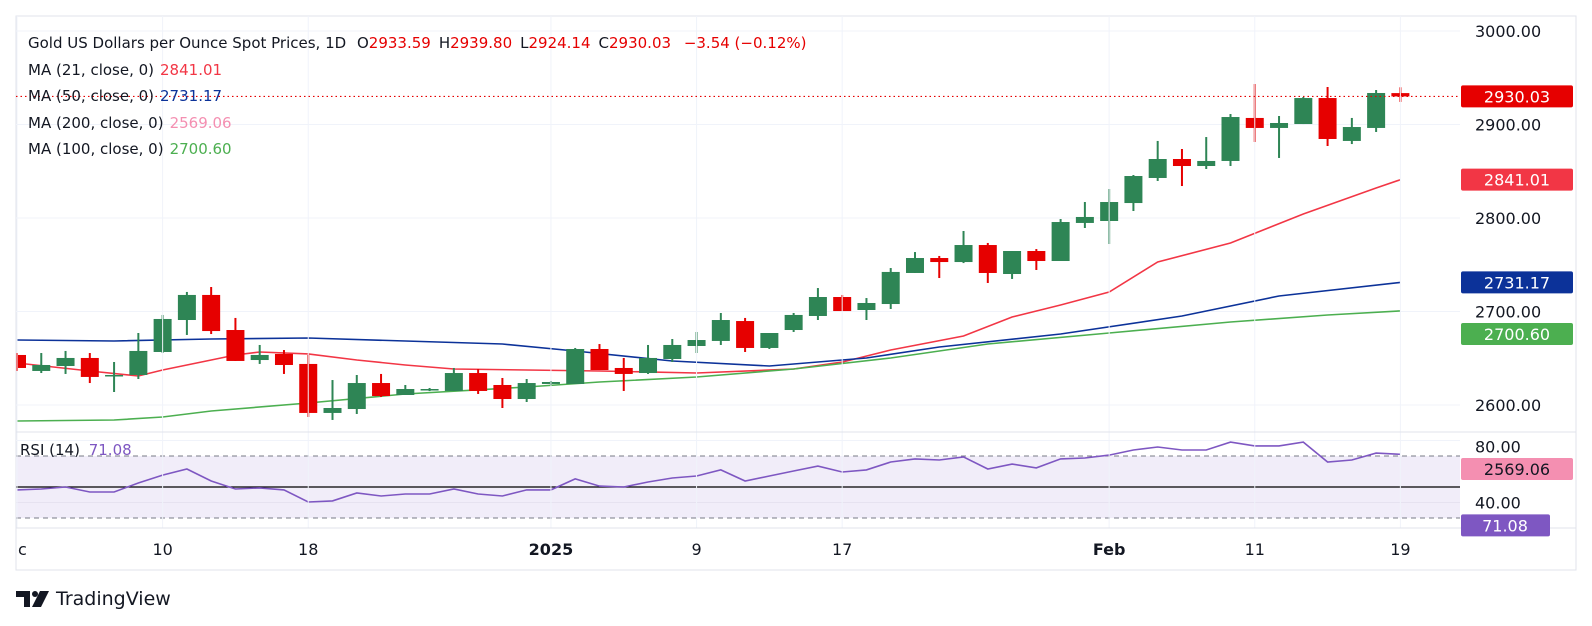 This screenshot has width=1592, height=626. I want to click on price-tag: 2569.06, so click(1517, 469).